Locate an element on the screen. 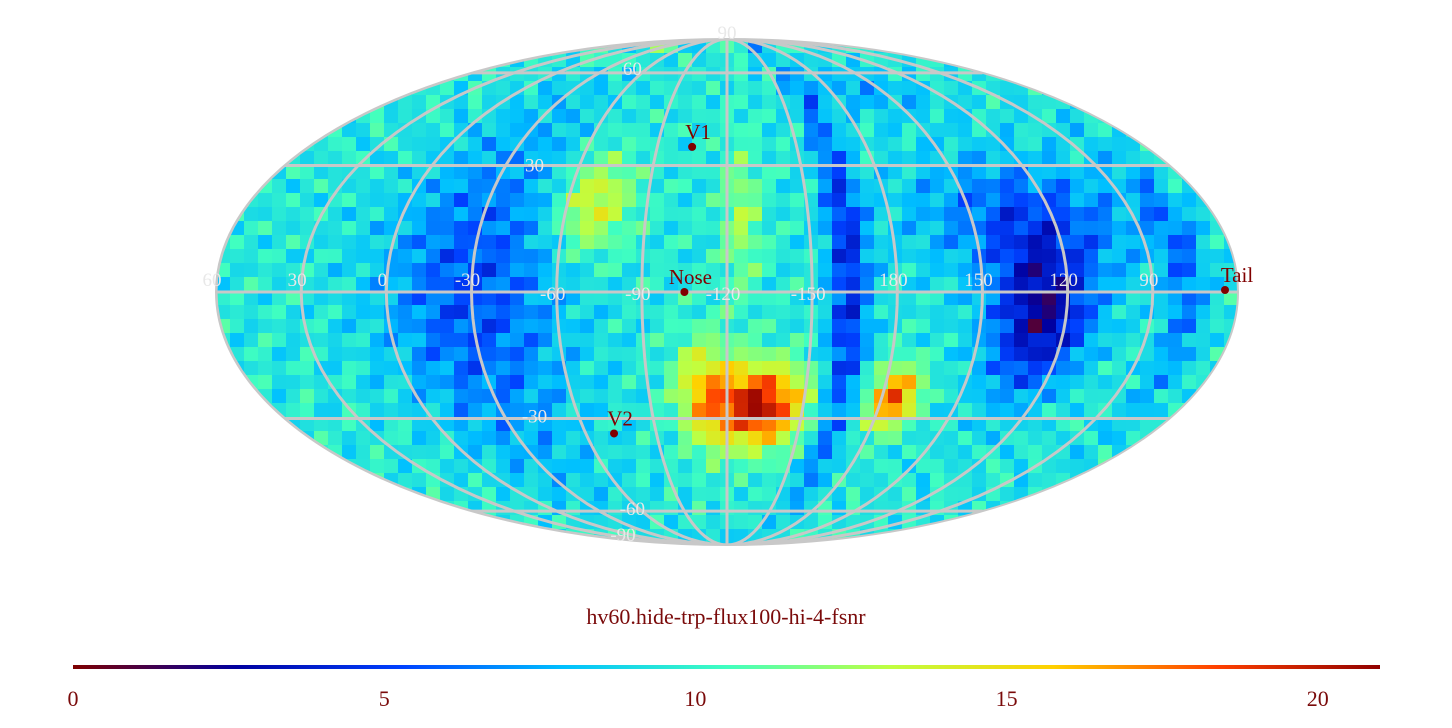  latitude-label: 60 is located at coordinates (632, 69).